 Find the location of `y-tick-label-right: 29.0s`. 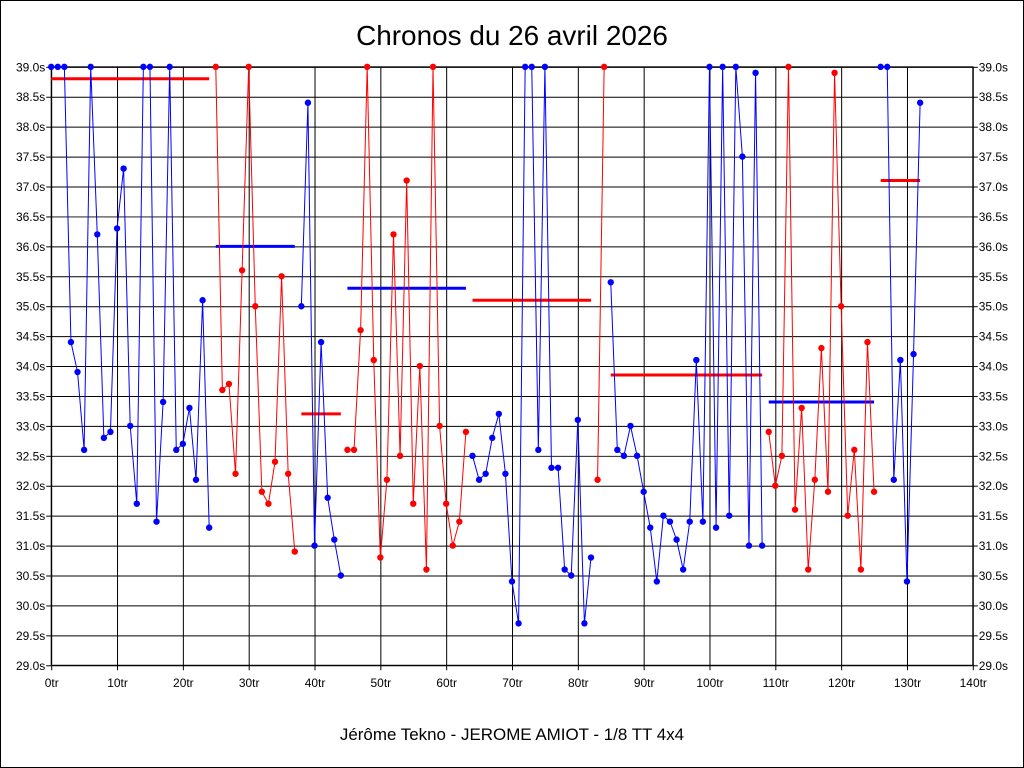

y-tick-label-right: 29.0s is located at coordinates (993, 666).